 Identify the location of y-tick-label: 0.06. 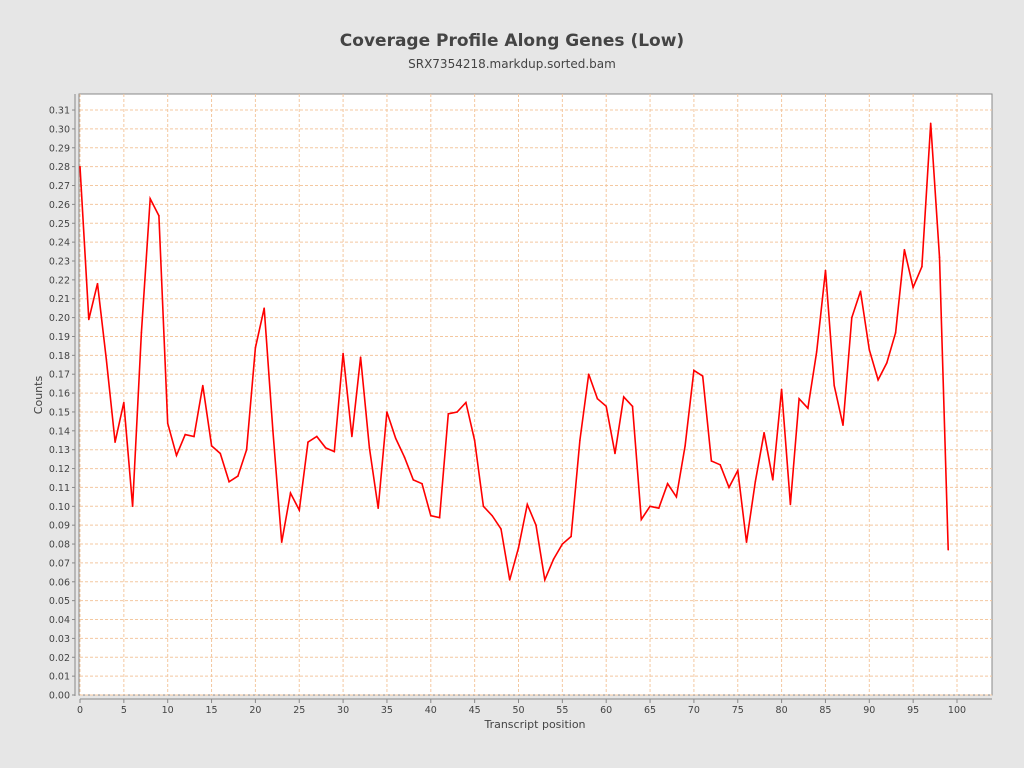
(59, 582).